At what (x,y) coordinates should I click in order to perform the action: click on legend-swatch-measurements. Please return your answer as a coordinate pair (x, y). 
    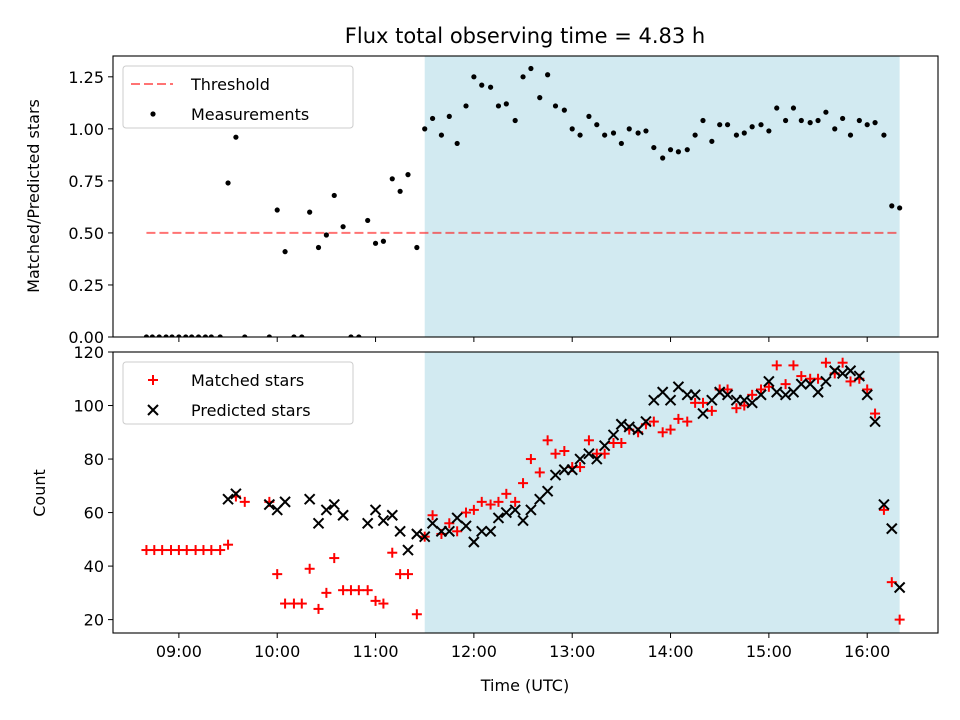
    Looking at the image, I should click on (153, 114).